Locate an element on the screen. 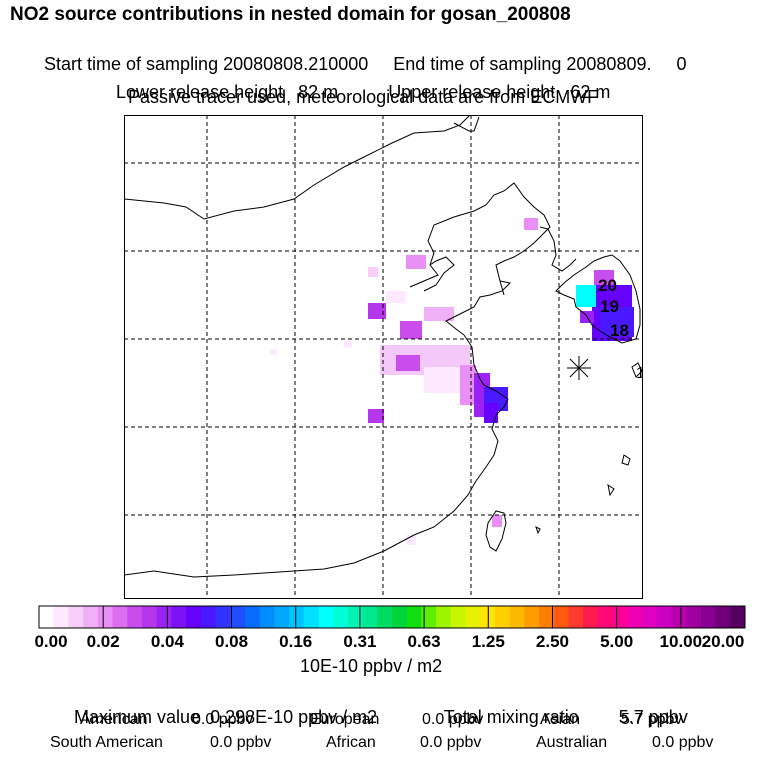  start-label: Start time of sampling is located at coordinates (131, 64).